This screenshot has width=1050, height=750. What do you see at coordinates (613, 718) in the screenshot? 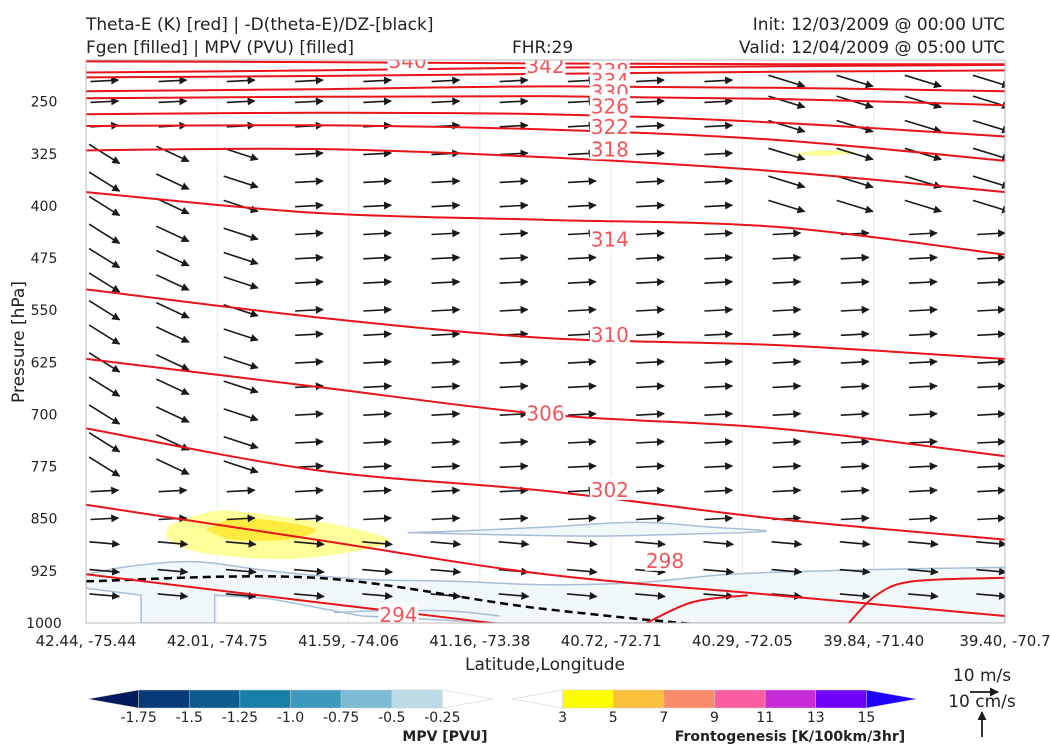
I see `colorbar-tick-label: 5` at bounding box center [613, 718].